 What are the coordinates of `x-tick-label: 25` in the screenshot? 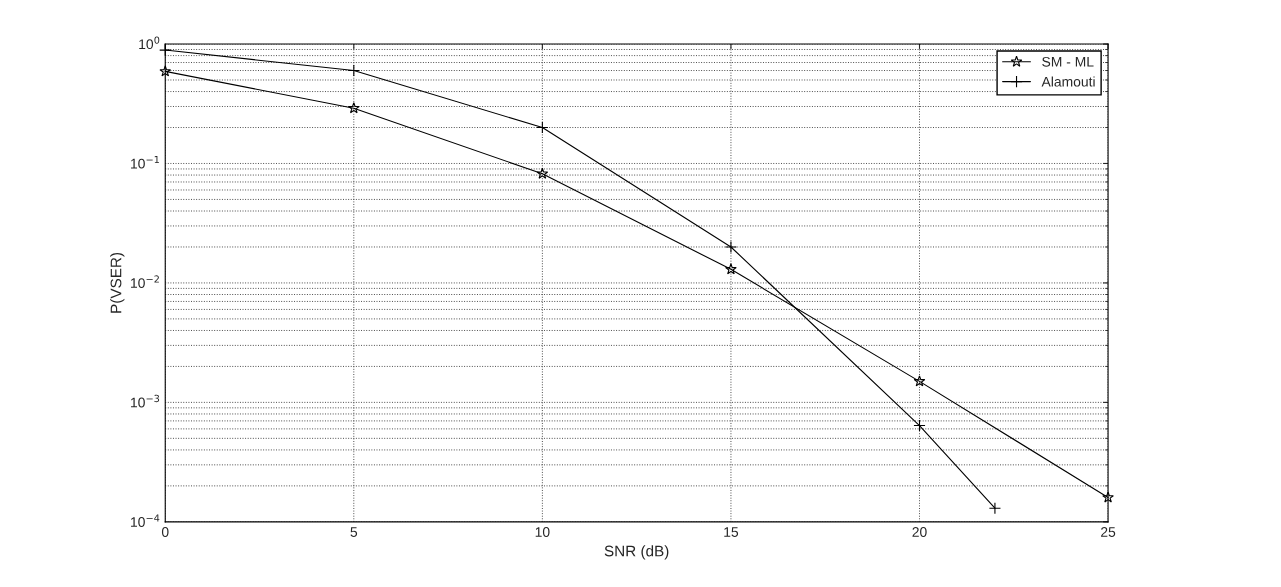 It's located at (1108, 532).